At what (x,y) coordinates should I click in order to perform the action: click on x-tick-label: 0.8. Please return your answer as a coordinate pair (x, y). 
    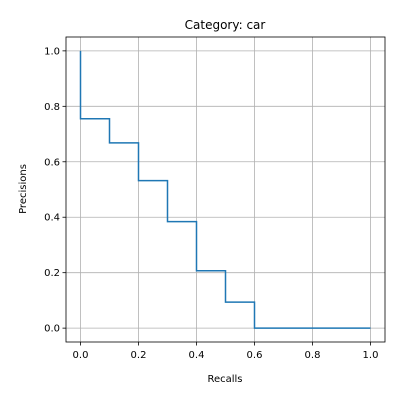
    Looking at the image, I should click on (313, 355).